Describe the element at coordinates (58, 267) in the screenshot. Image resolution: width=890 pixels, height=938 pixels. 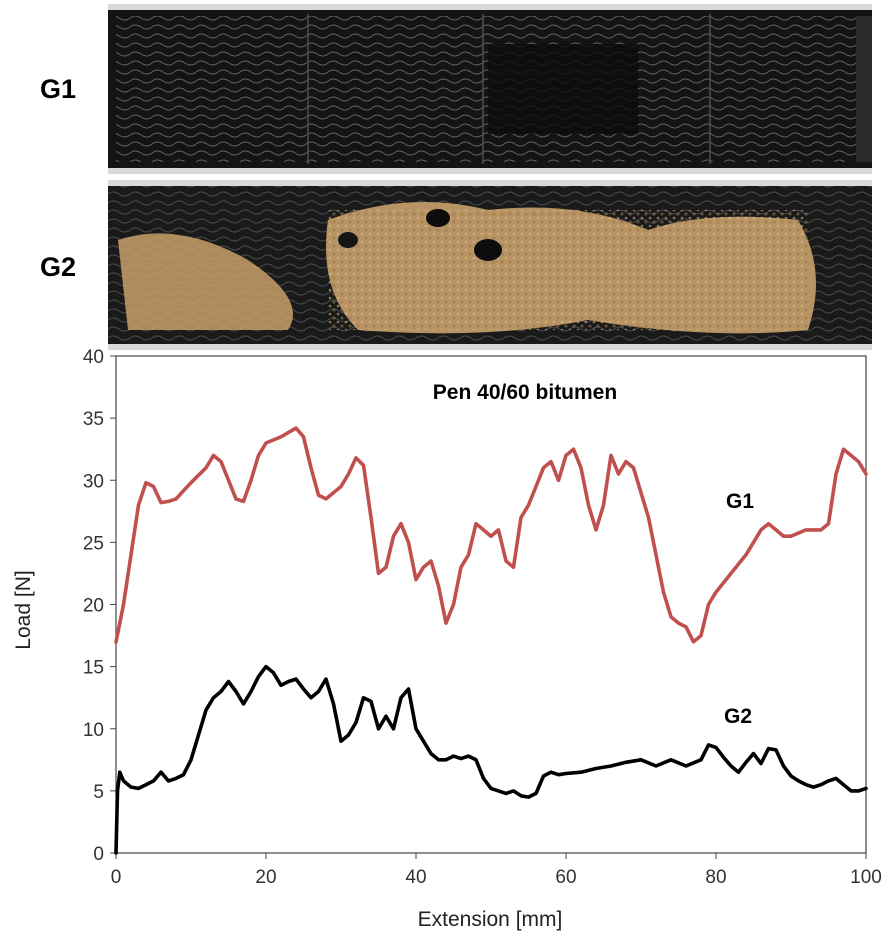
I see `sample-label-g2: G2` at that location.